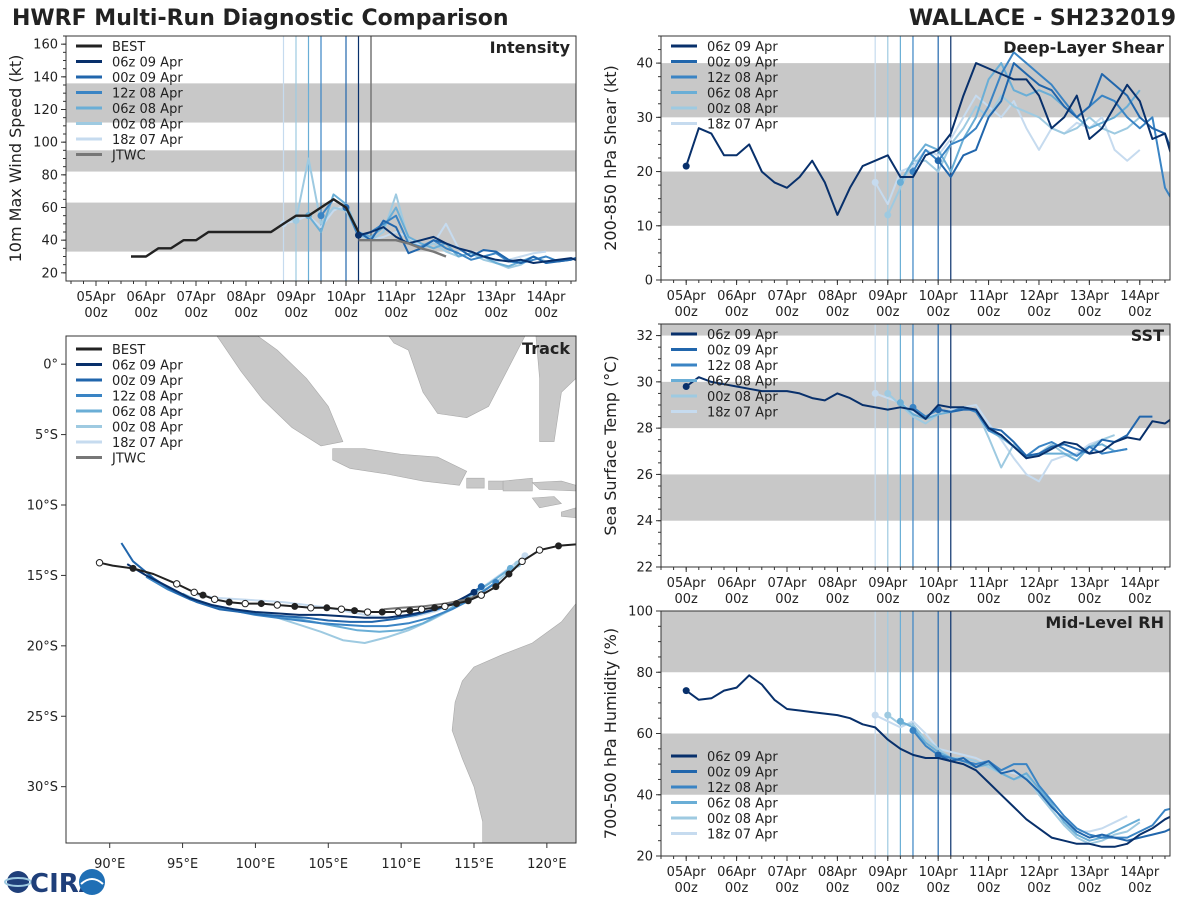 The image size is (1200, 900). Describe the element at coordinates (1042, 18) in the screenshot. I see `storm-id: WALLACE - SH232019` at that location.